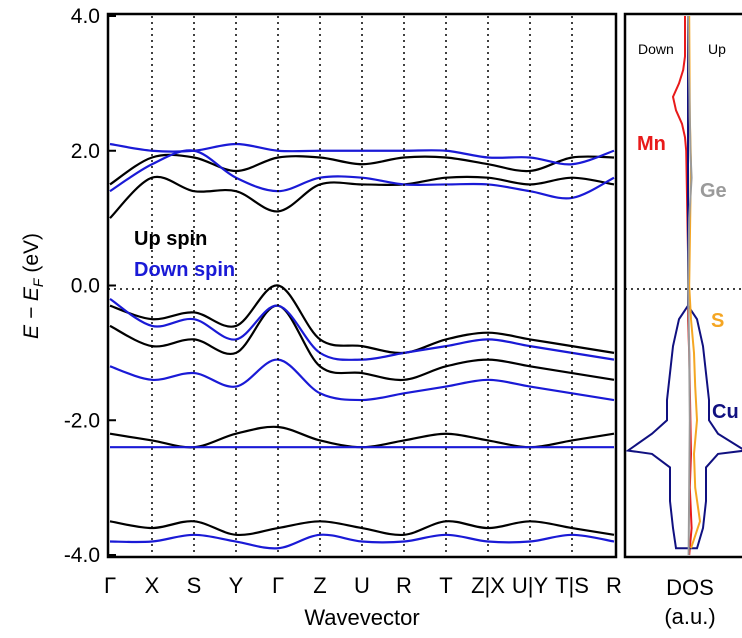 Image resolution: width=742 pixels, height=638 pixels. What do you see at coordinates (152, 585) in the screenshot?
I see `x-tick-label: X` at bounding box center [152, 585].